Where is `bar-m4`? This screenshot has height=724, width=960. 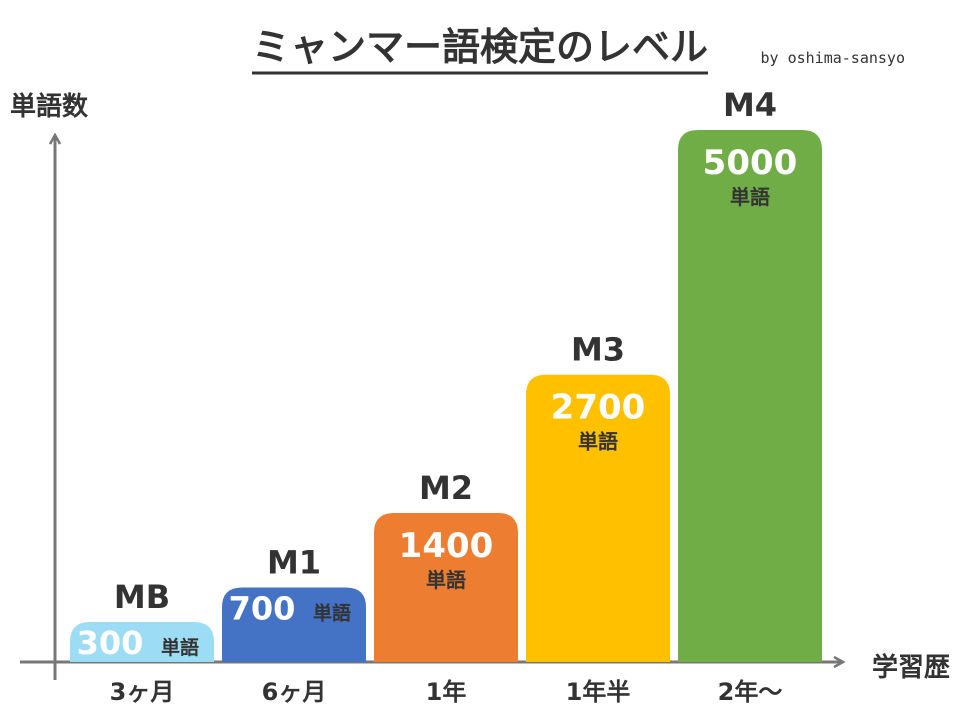 bar-m4 is located at coordinates (750, 396).